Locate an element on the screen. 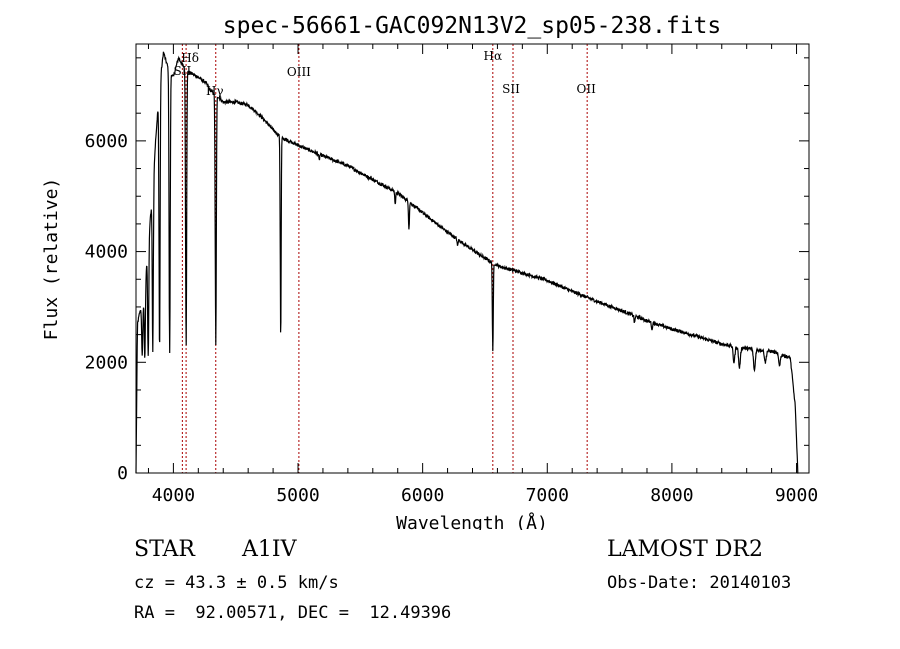 The image size is (900, 649). observation-date: Obs-Date: 20140103 is located at coordinates (699, 583).